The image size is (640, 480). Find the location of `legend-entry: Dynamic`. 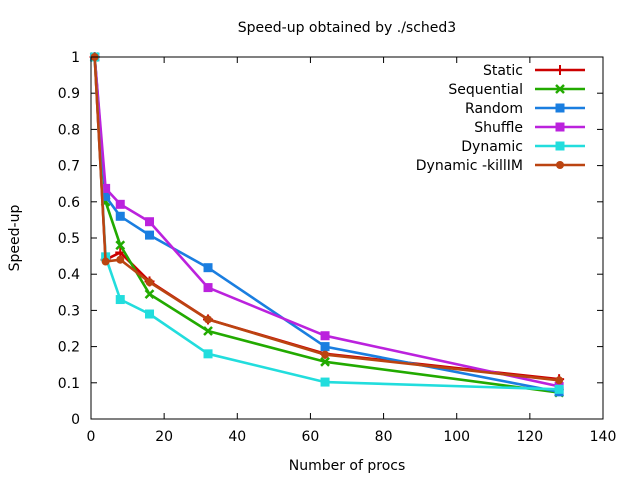

legend-entry: Dynamic is located at coordinates (523, 147).